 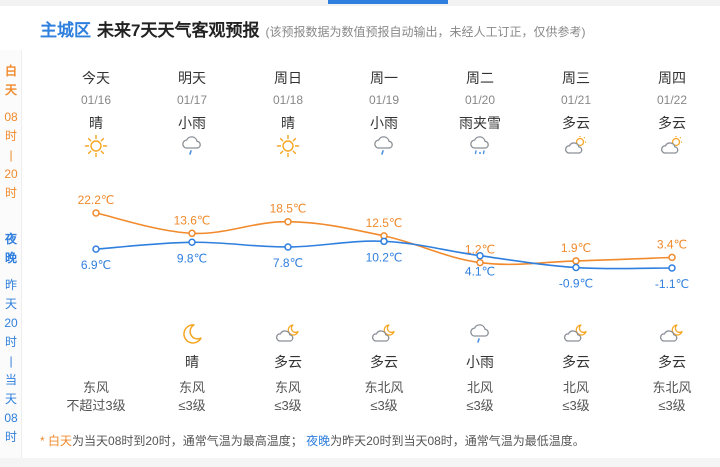 What do you see at coordinates (480, 215) in the screenshot?
I see `day-column: 周二 01/20 雨夹雪小雨北风 ≤3级` at bounding box center [480, 215].